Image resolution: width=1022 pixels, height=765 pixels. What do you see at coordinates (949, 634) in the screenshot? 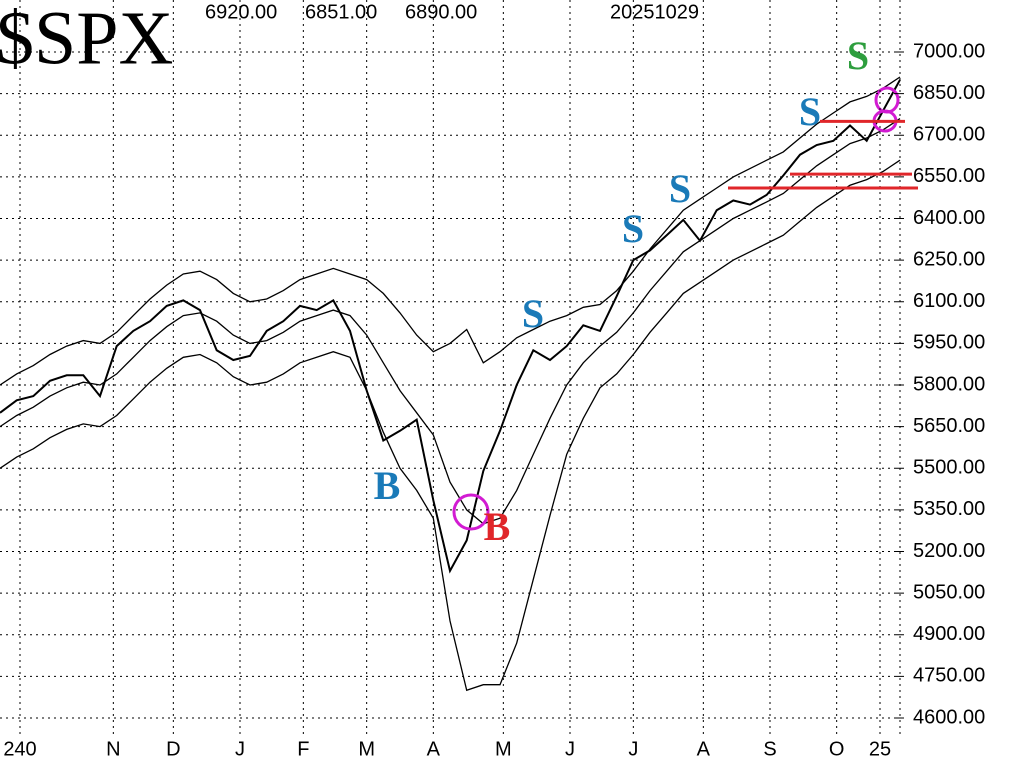
I see `y-tick-label: 4900.00` at bounding box center [949, 634].